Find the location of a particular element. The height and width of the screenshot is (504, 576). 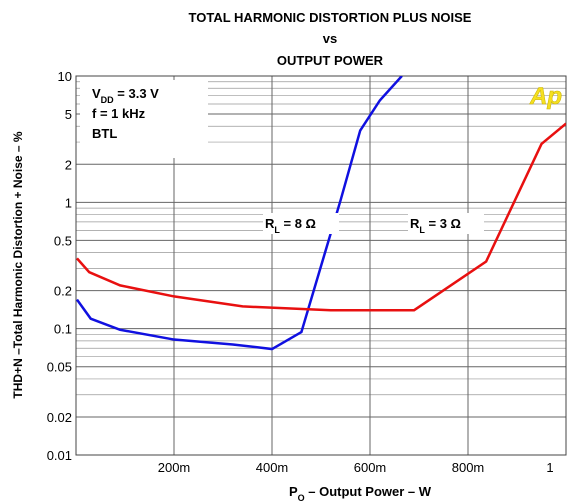

y-tick-label: 5 is located at coordinates (68, 114).